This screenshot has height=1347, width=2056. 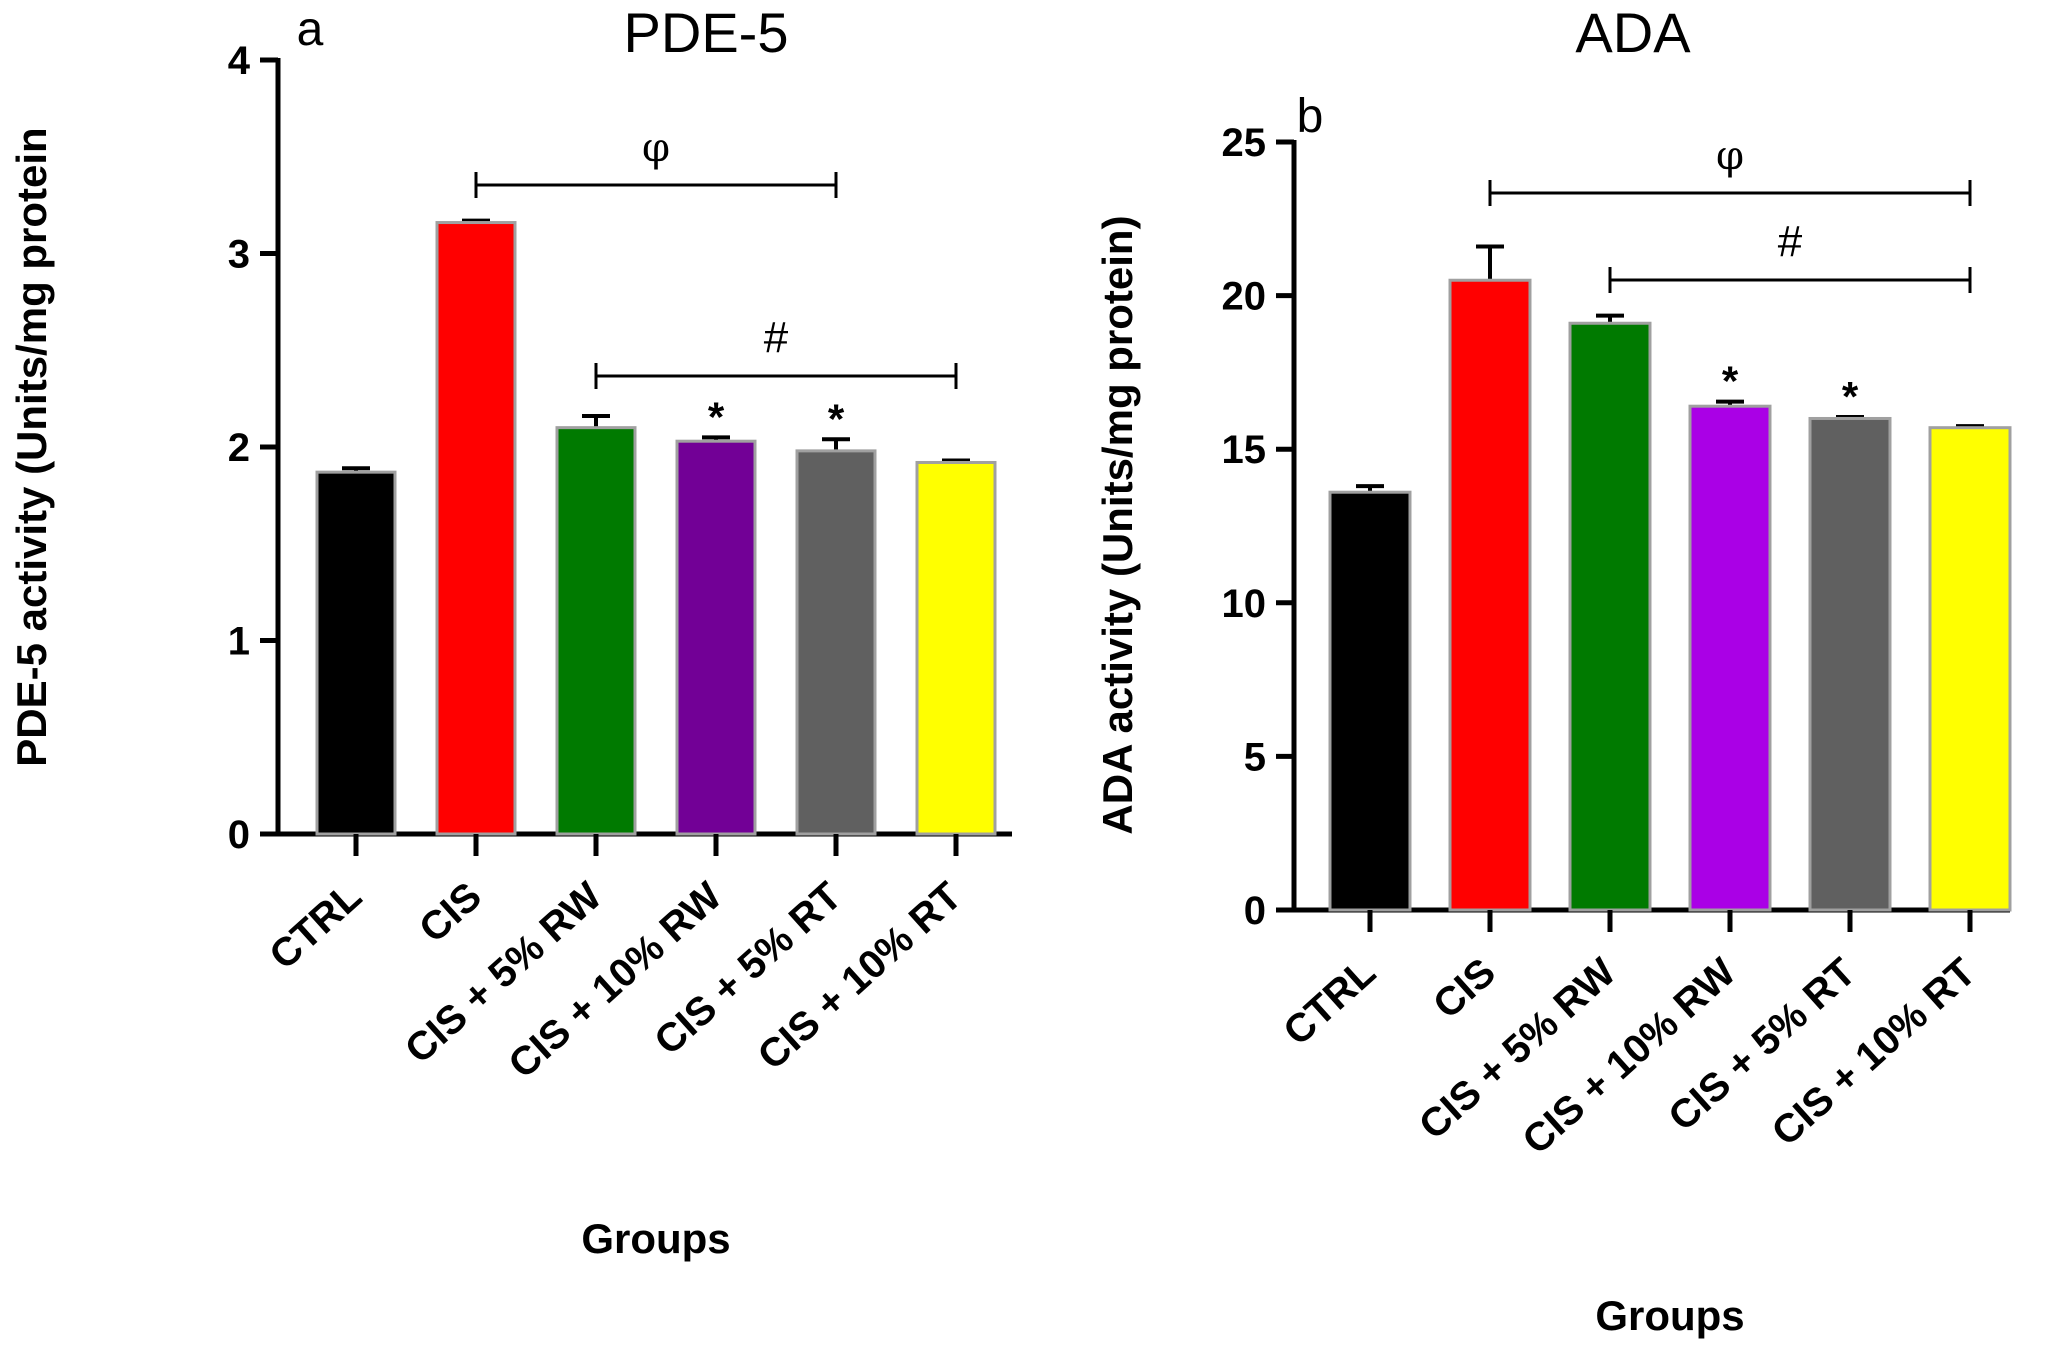 What do you see at coordinates (1117, 524) in the screenshot?
I see `y-axis-title: ADA activity (Units/mg protein)` at bounding box center [1117, 524].